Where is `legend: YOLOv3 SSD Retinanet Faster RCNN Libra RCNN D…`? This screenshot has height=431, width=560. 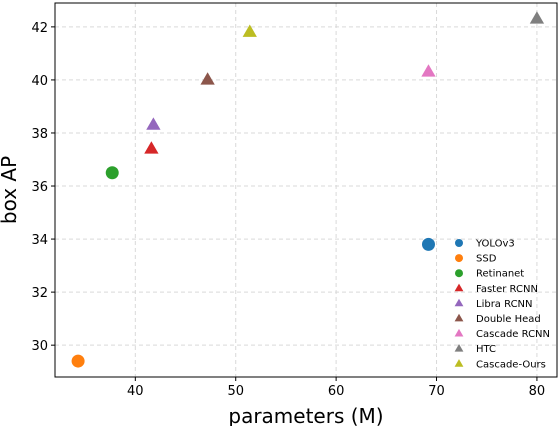 legend: YOLOv3 SSD Retinanet Faster RCNN Libra RCNN D… is located at coordinates (502, 304).